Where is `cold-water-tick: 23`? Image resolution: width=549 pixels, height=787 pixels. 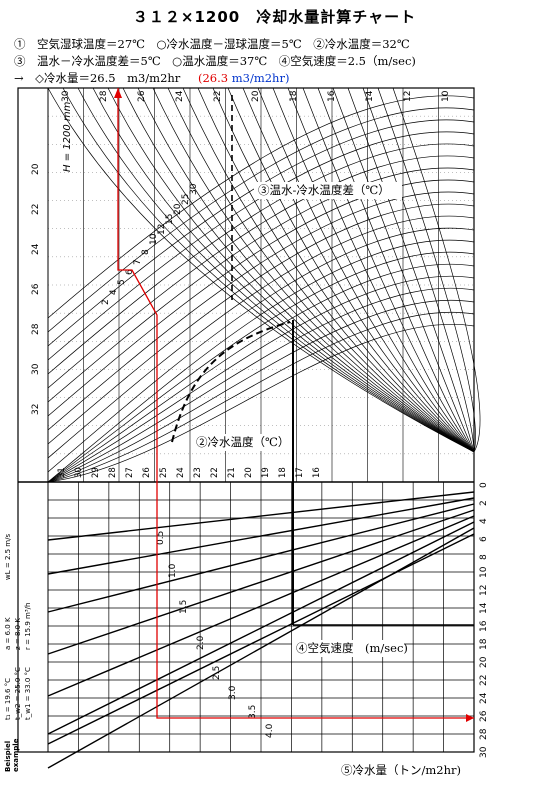
cold-water-tick: 23 is located at coordinates (198, 472).